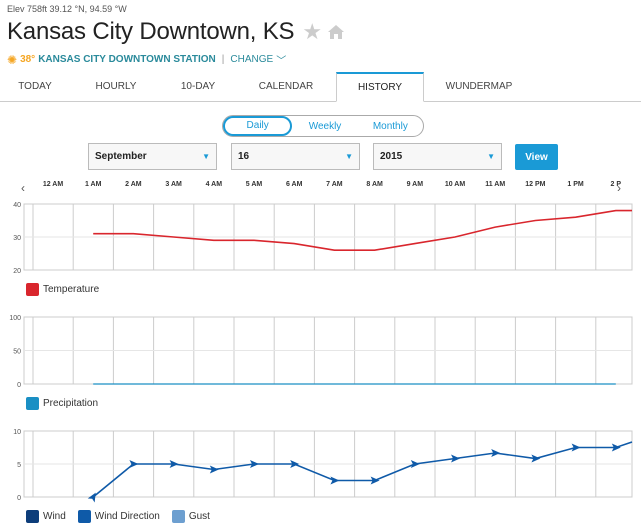 Image resolution: width=641 pixels, height=531 pixels. I want to click on tab-history: HISTORY, so click(380, 87).